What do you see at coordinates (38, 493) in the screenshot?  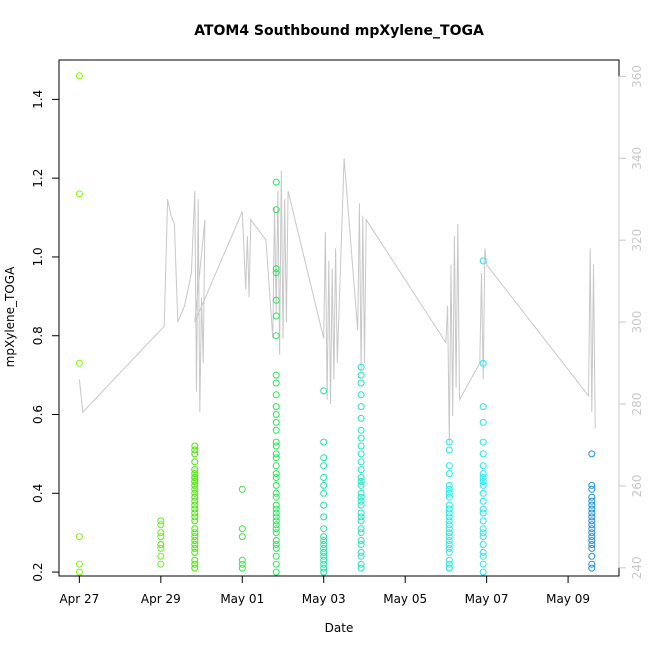 I see `y-tick-label: 0.4` at bounding box center [38, 493].